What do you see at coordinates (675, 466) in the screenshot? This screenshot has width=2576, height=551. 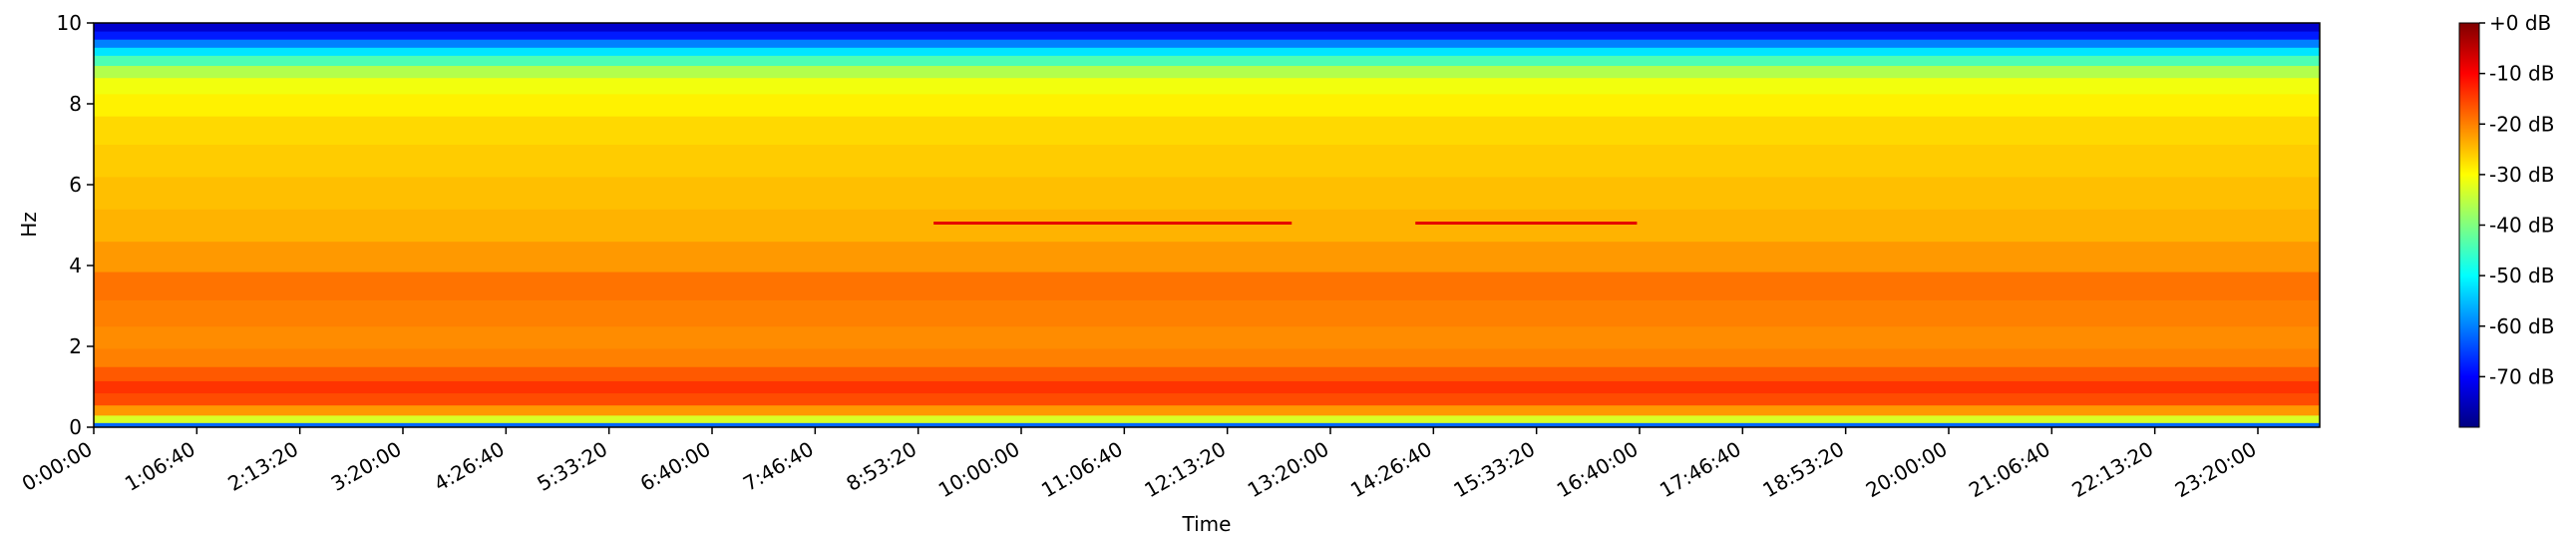 I see `x-tick-label: 6:40:00` at bounding box center [675, 466].